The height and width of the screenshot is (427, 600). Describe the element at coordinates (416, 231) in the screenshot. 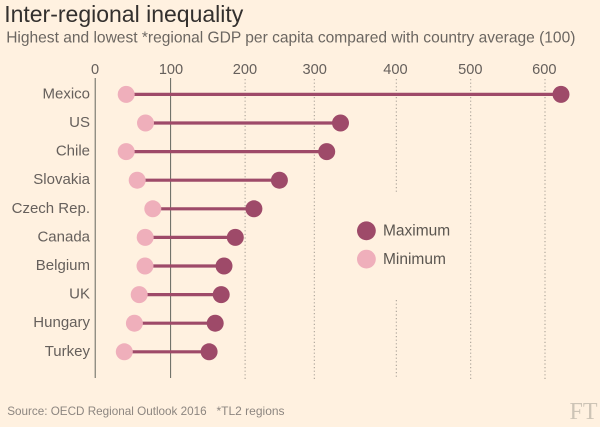

I see `svg-text: Maximum` at that location.